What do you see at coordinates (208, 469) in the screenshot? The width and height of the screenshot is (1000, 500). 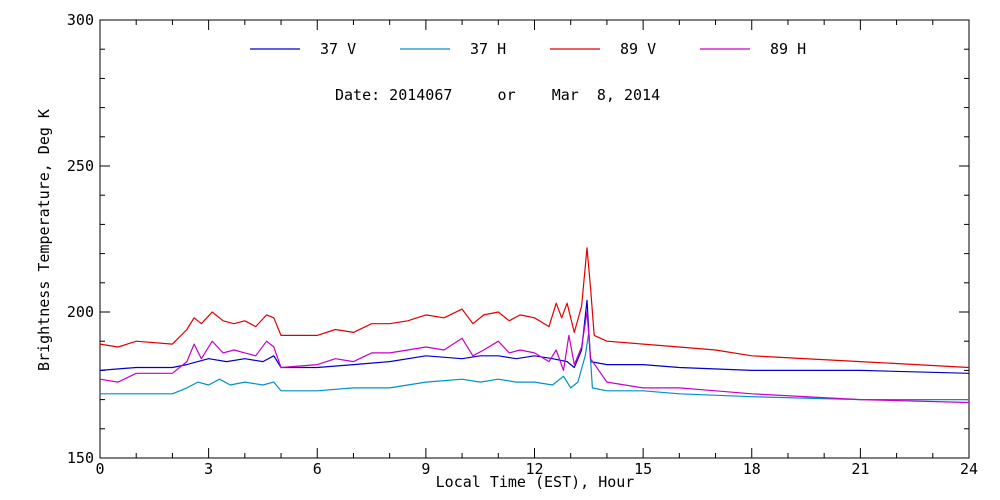 I see `x-tick-label: 3` at bounding box center [208, 469].